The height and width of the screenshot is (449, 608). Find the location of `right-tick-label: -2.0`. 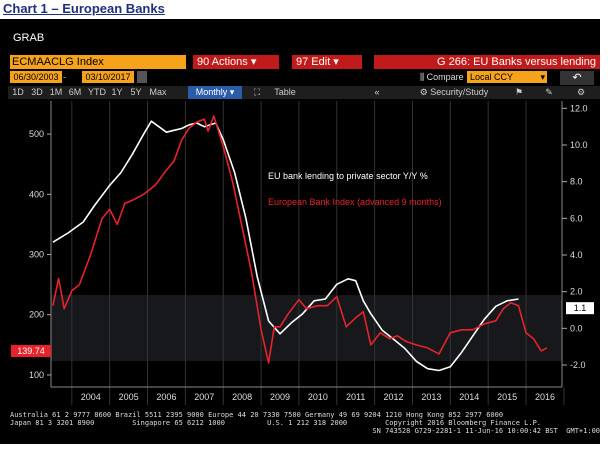

right-tick-label: -2.0 is located at coordinates (578, 365).